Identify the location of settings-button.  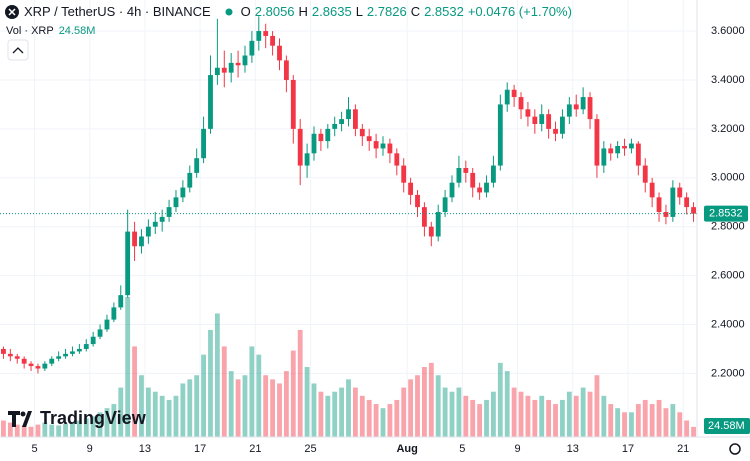
(735, 449).